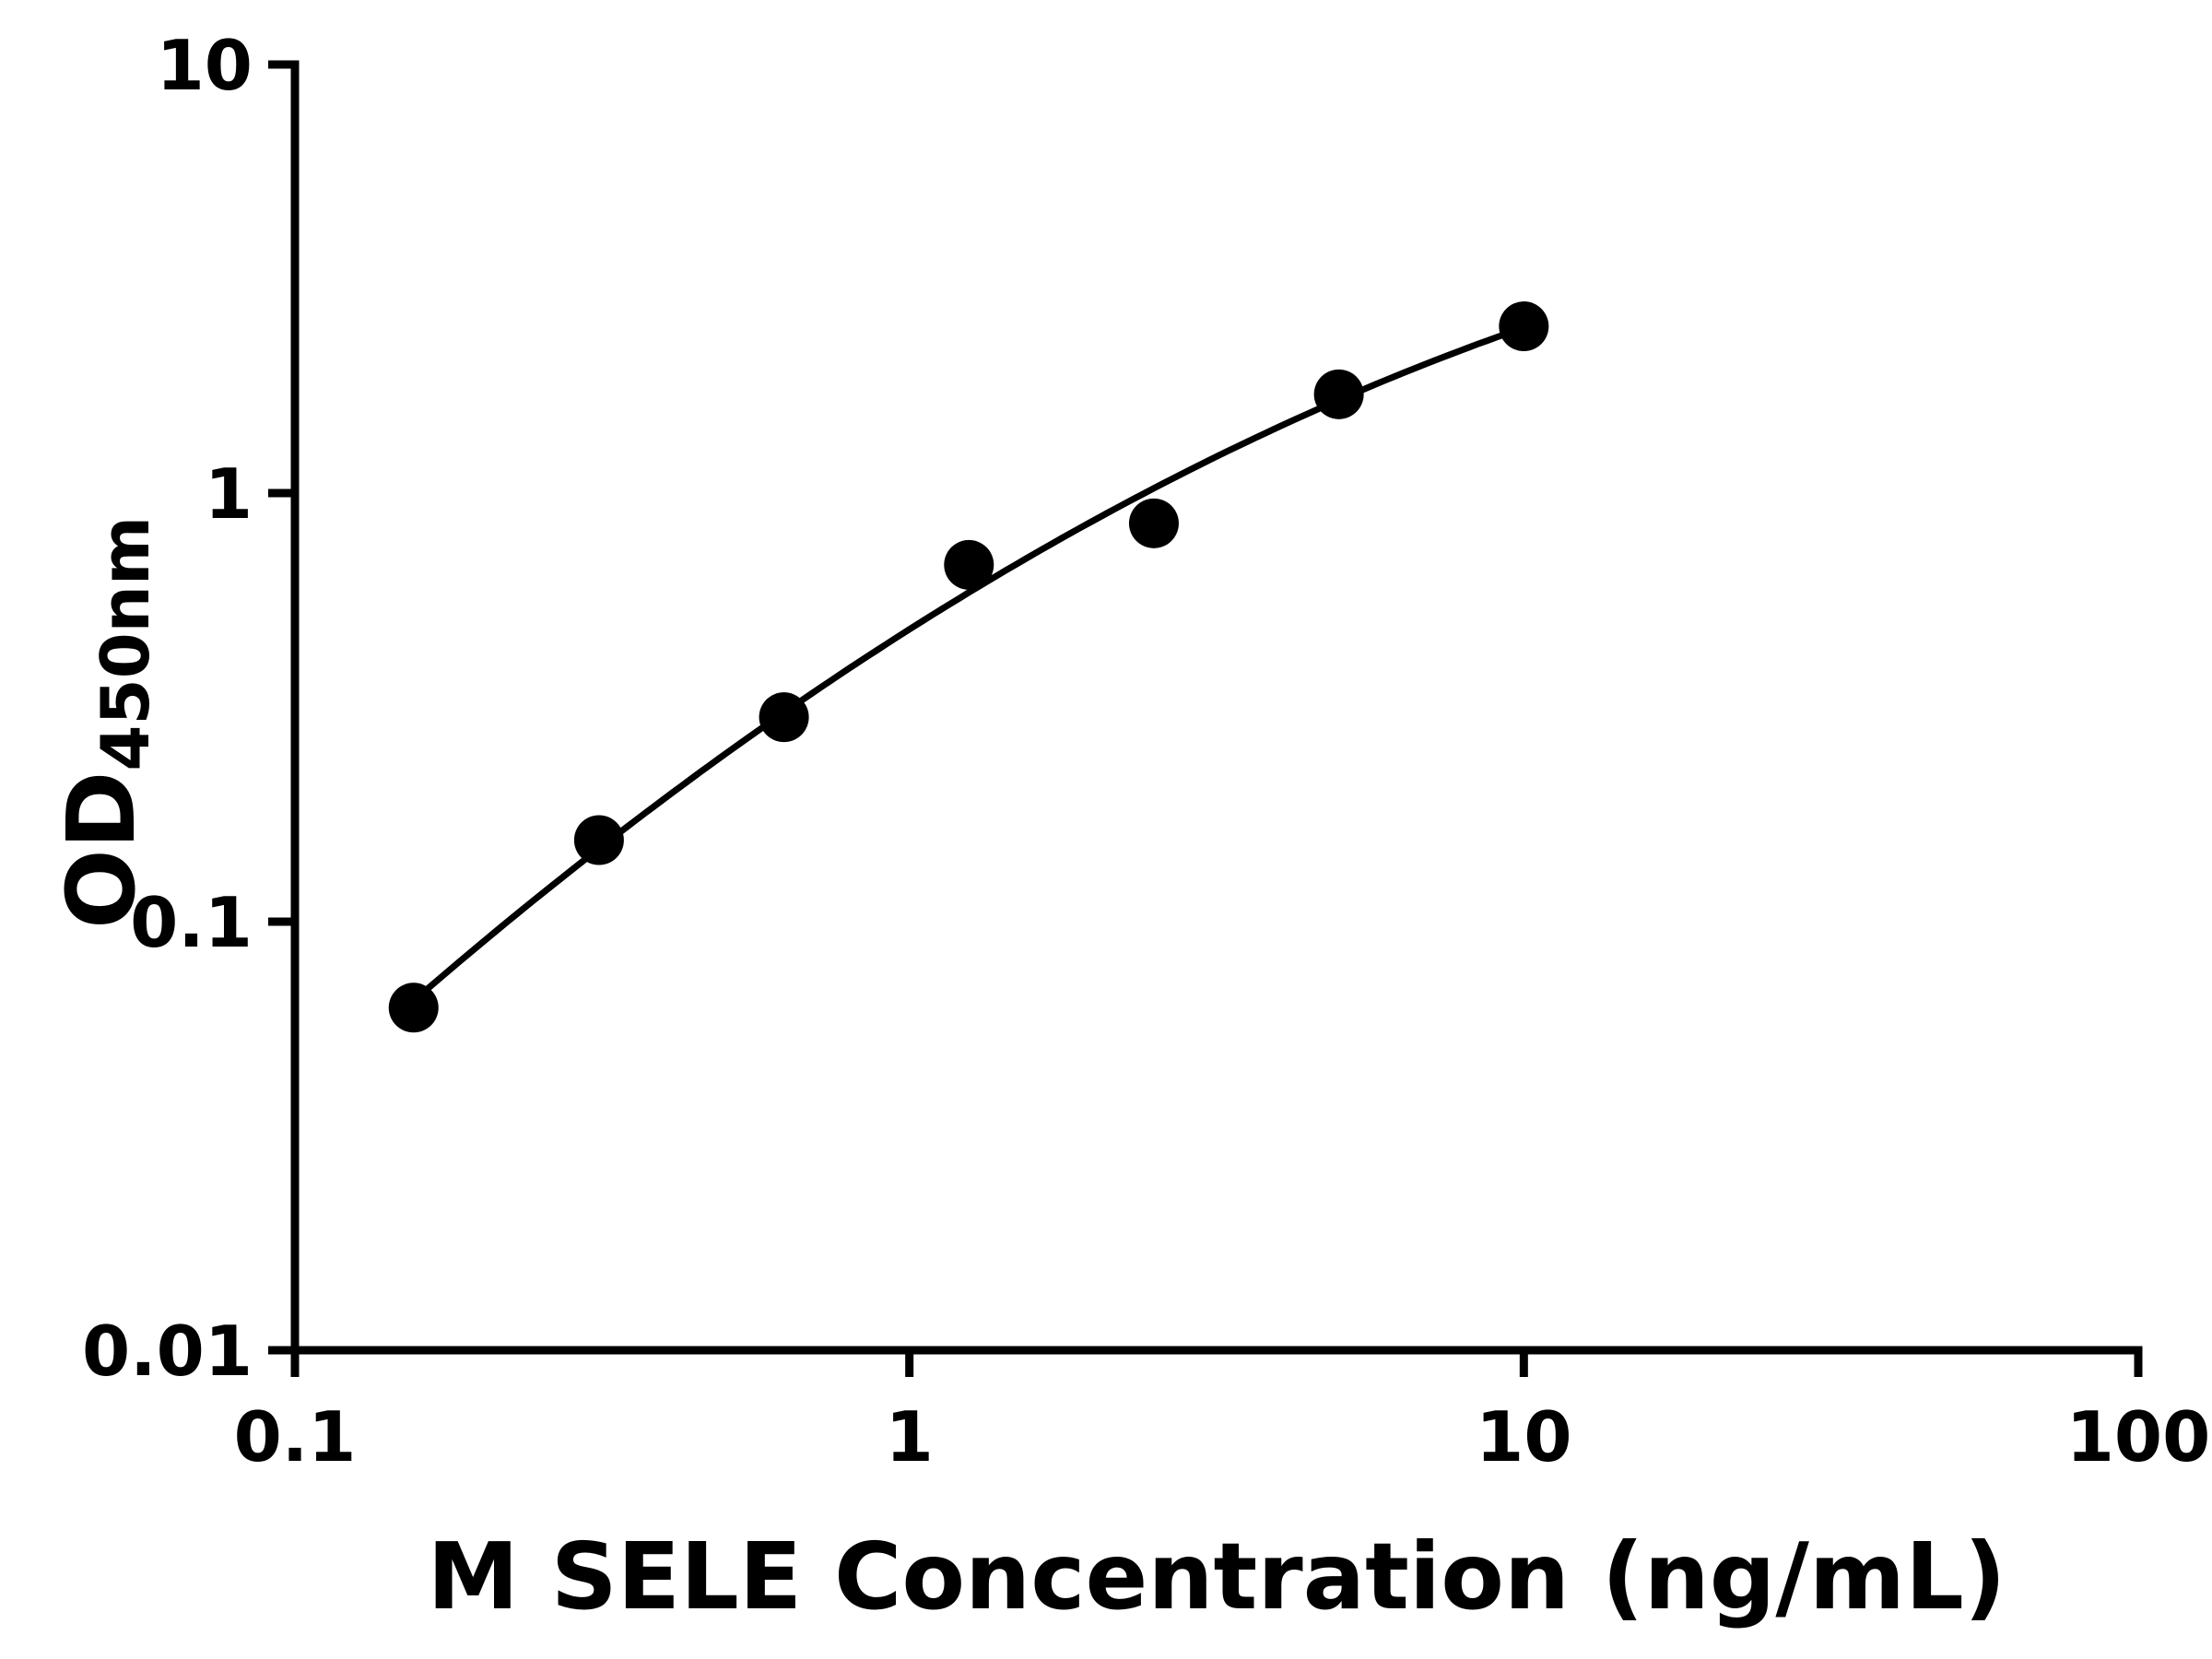 This screenshot has height=1659, width=2212. Describe the element at coordinates (205, 65) in the screenshot. I see `y-tick-label: 10` at that location.